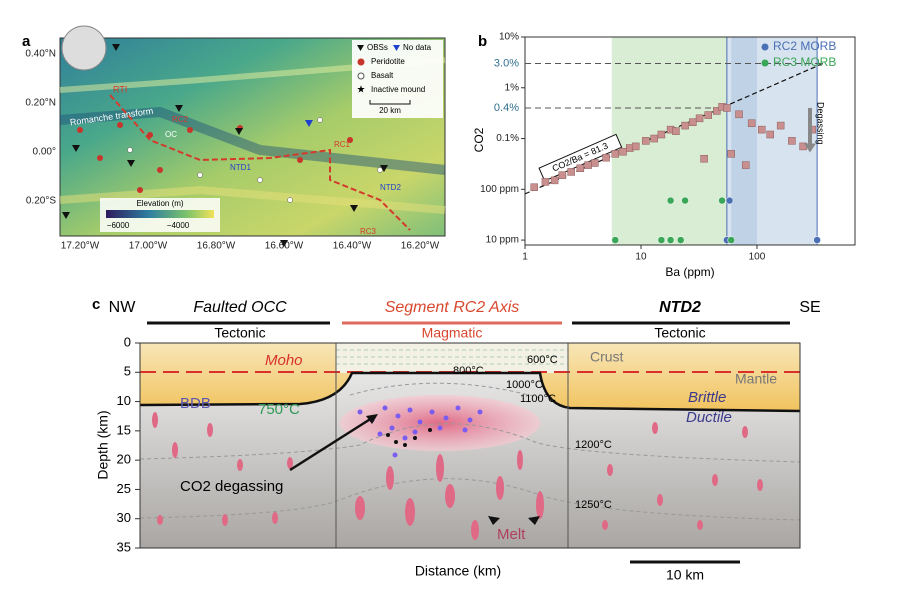  Describe the element at coordinates (279, 409) in the screenshot. I see `isotherm-label: 750°C` at that location.